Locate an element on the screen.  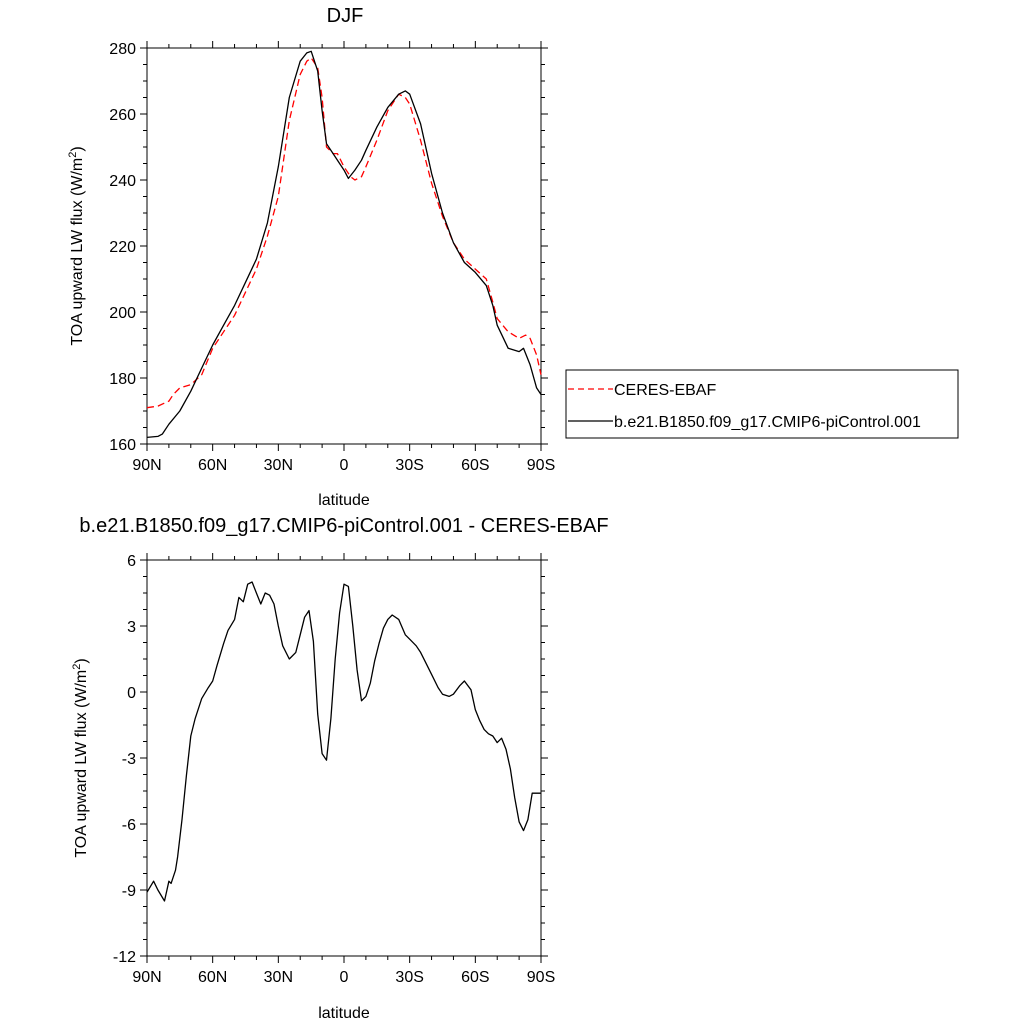
y-tick-label: 3 is located at coordinates (131, 627).